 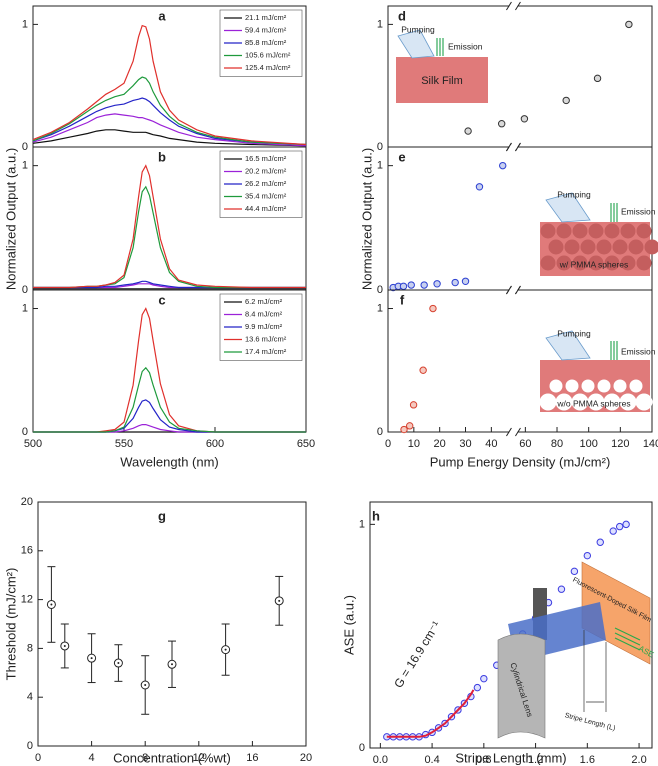 What do you see at coordinates (535, 760) in the screenshot?
I see `x-tick-label: 1.2` at bounding box center [535, 760].